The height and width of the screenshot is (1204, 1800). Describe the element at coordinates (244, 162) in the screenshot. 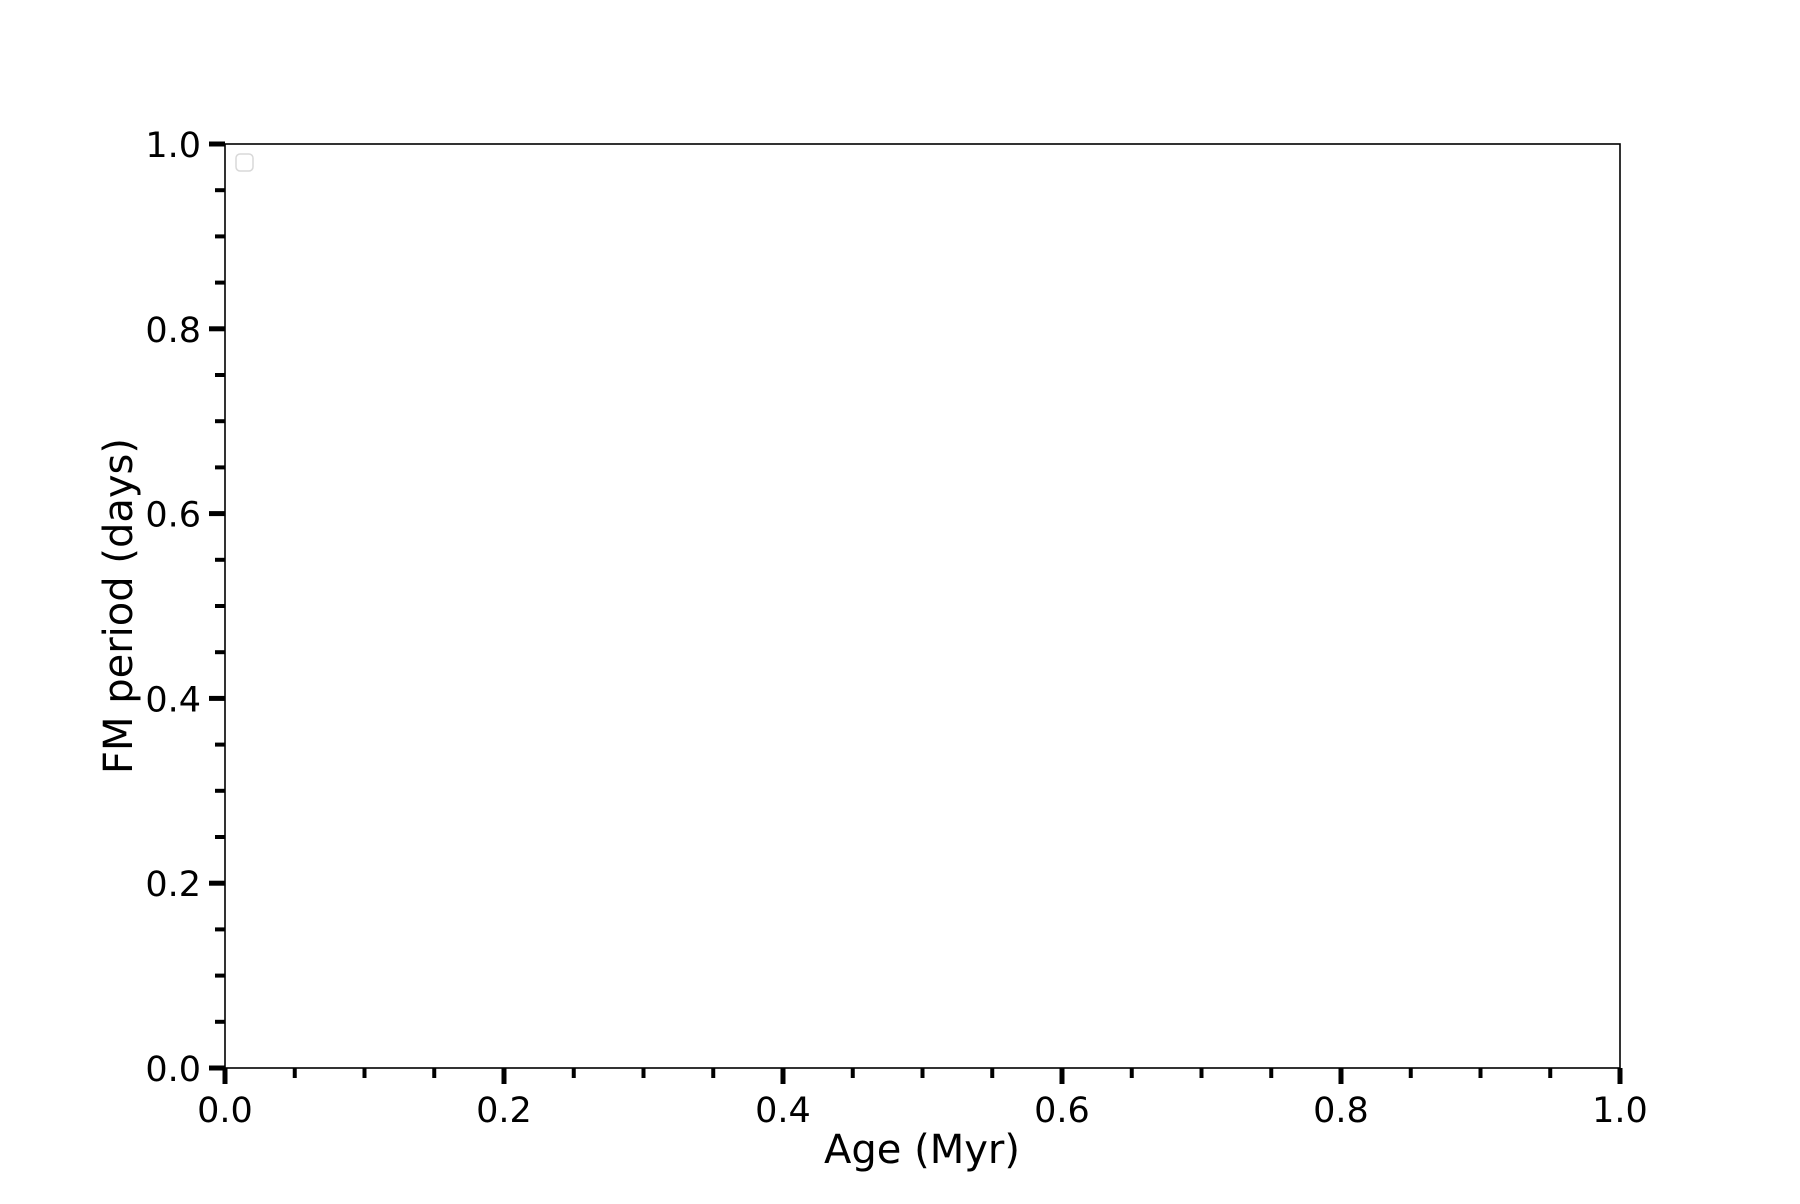

I see `legend-box` at that location.